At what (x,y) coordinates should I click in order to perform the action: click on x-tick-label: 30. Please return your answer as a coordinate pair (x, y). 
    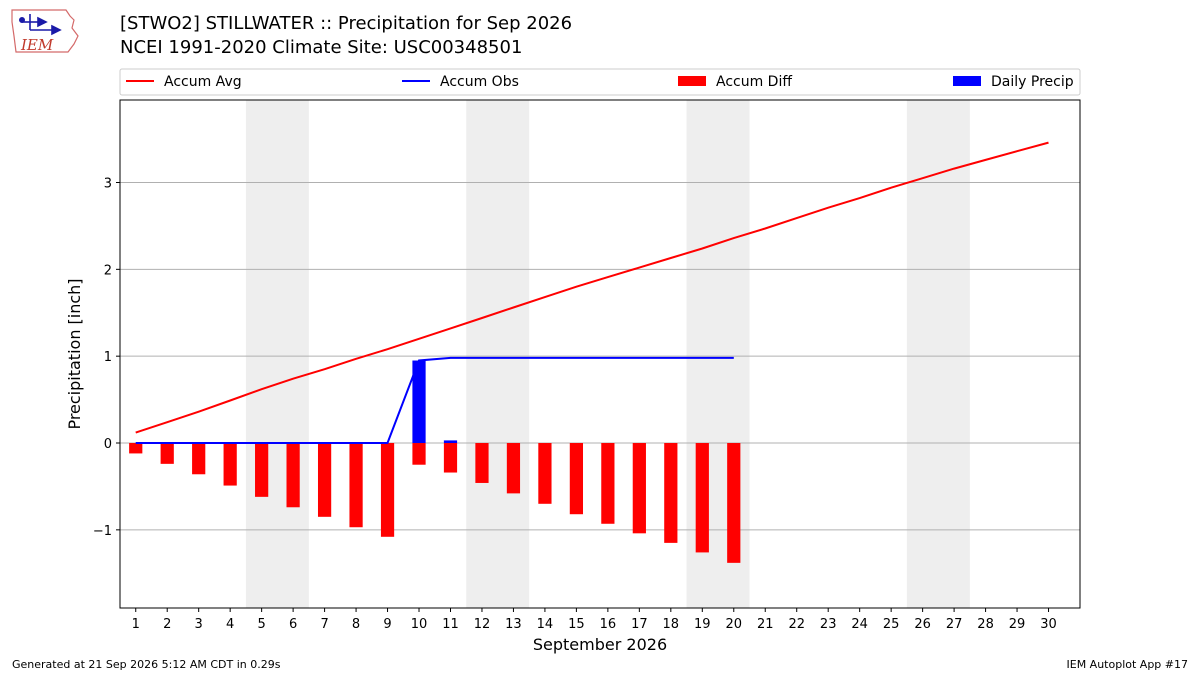
    Looking at the image, I should click on (1048, 624).